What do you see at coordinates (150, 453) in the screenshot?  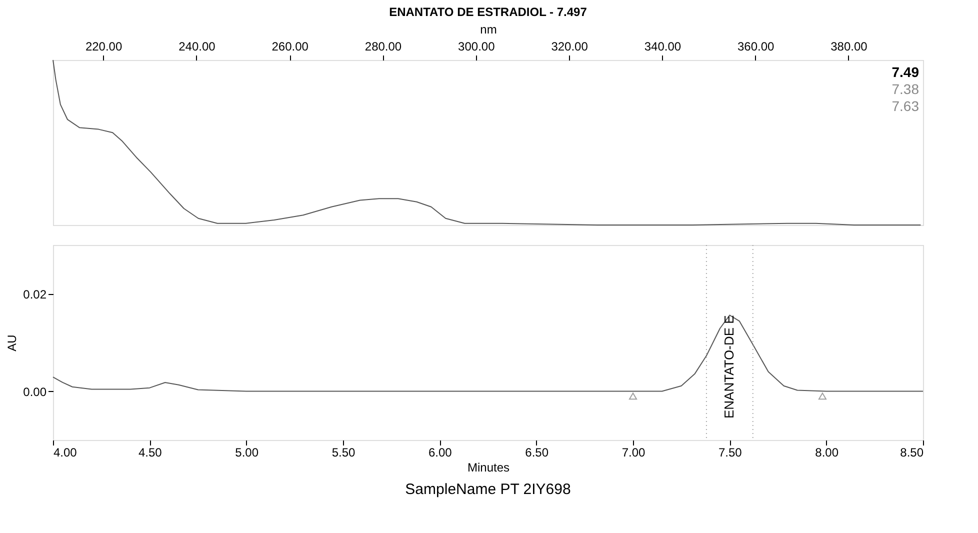 I see `x-tick-label: 4.50` at bounding box center [150, 453].